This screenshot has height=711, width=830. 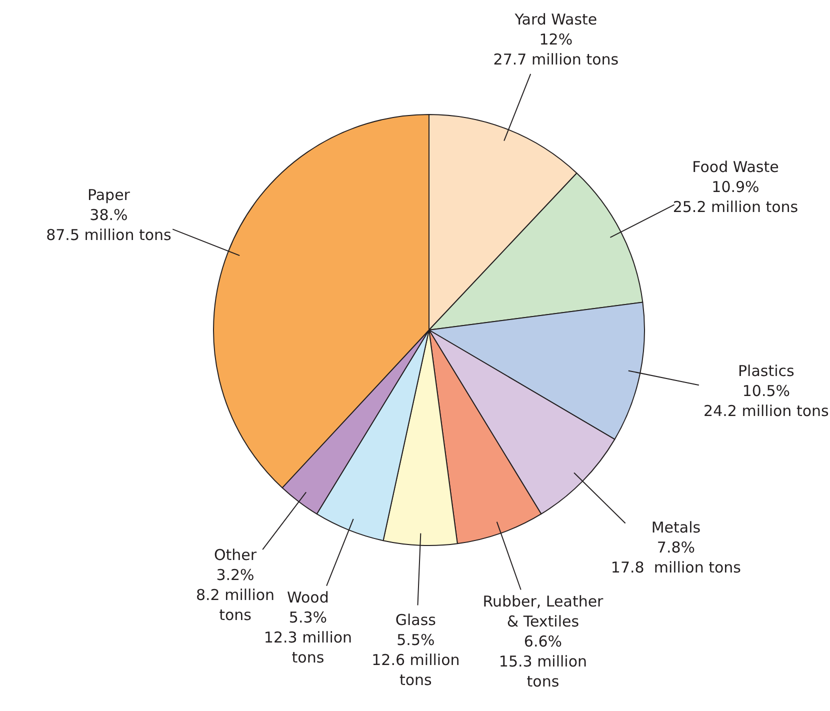 I want to click on slice-label: Glass, so click(x=415, y=620).